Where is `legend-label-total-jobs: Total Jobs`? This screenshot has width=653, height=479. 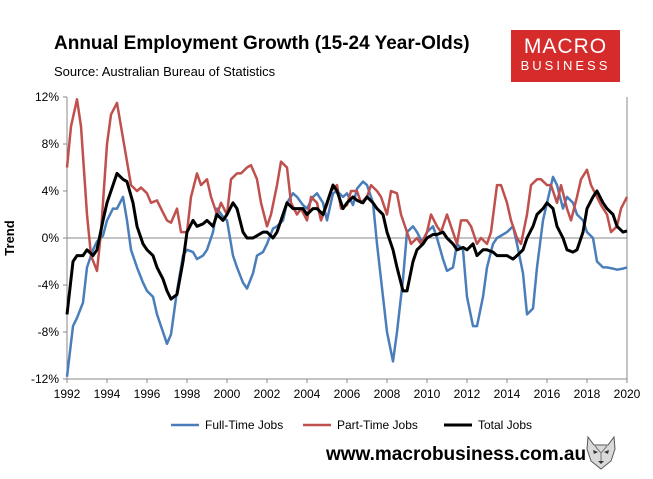
legend-label-total-jobs: Total Jobs is located at coordinates (505, 425).